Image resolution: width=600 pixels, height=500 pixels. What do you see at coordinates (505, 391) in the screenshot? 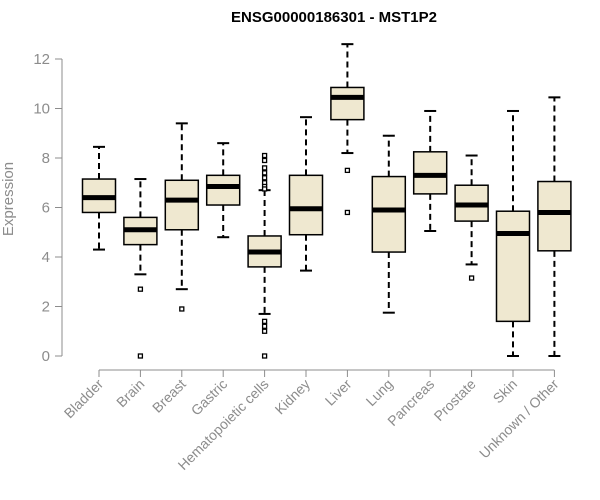
I see `x-tick-label: Skin` at bounding box center [505, 391].